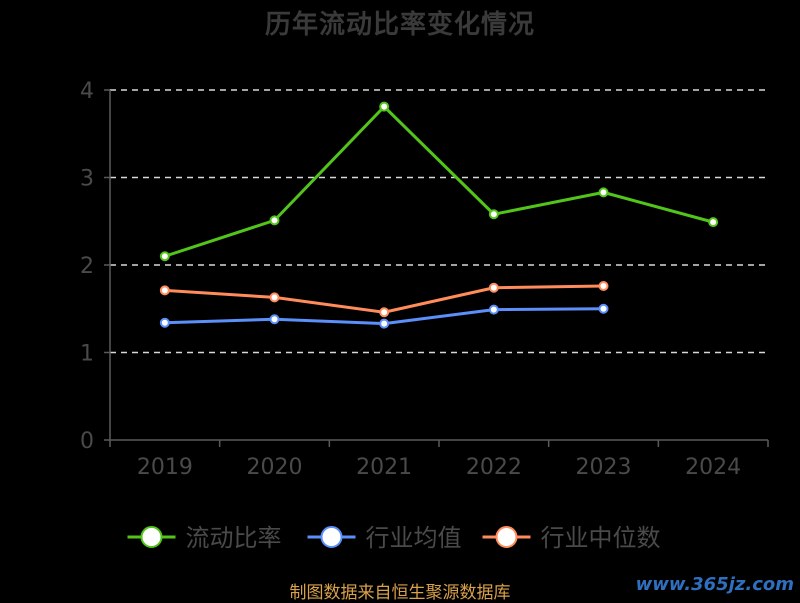 This screenshot has width=800, height=603. What do you see at coordinates (87, 354) in the screenshot?
I see `y-tick-label: 1` at bounding box center [87, 354].